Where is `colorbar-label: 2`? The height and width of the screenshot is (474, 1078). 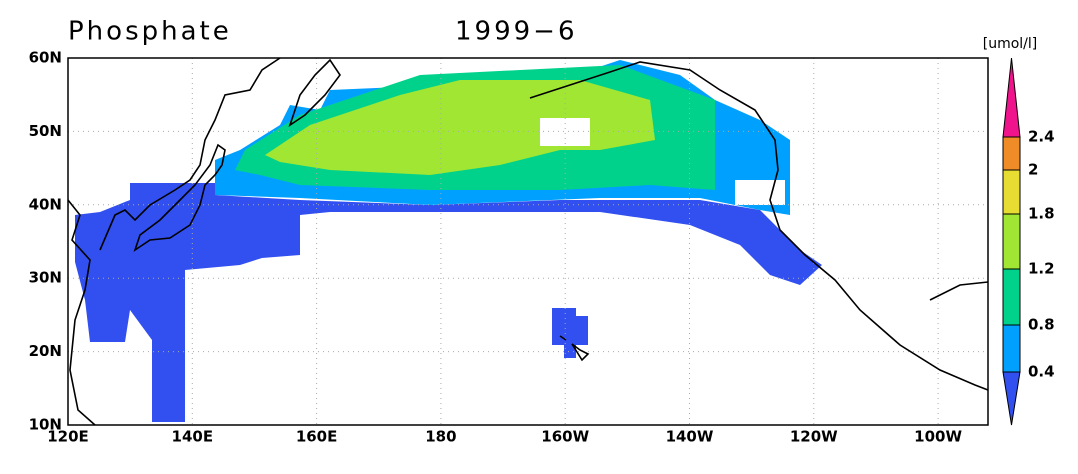 colorbar-label: 2 is located at coordinates (1033, 170).